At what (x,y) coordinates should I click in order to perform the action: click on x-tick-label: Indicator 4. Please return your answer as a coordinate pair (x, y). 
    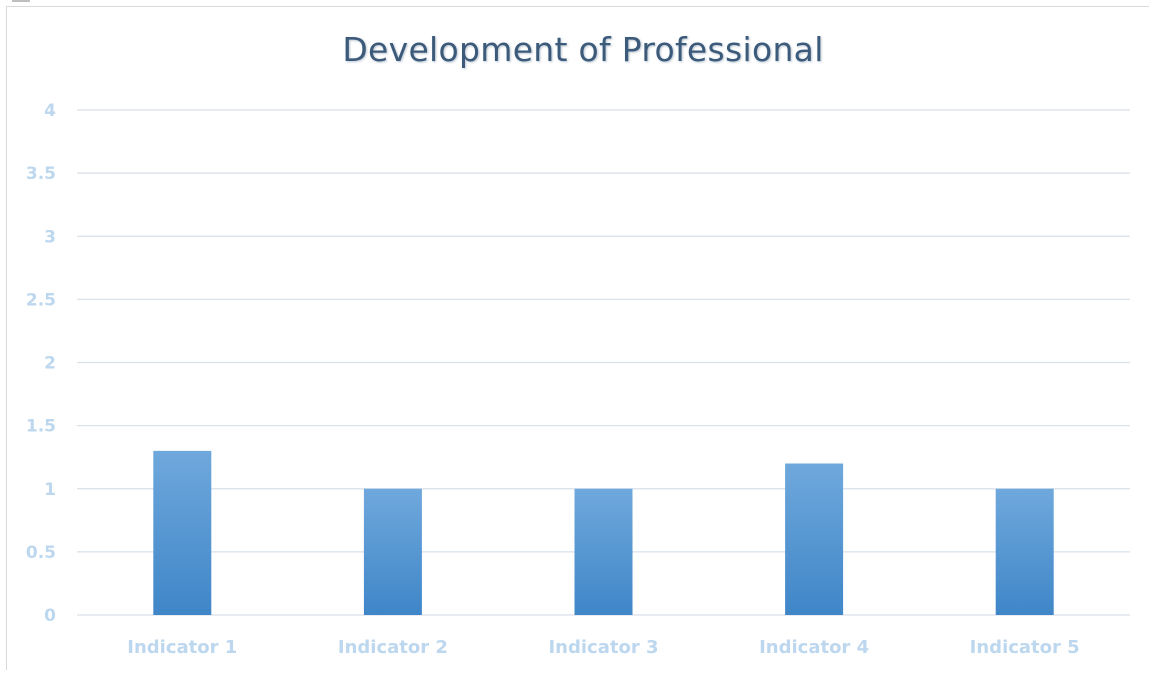
    Looking at the image, I should click on (814, 647).